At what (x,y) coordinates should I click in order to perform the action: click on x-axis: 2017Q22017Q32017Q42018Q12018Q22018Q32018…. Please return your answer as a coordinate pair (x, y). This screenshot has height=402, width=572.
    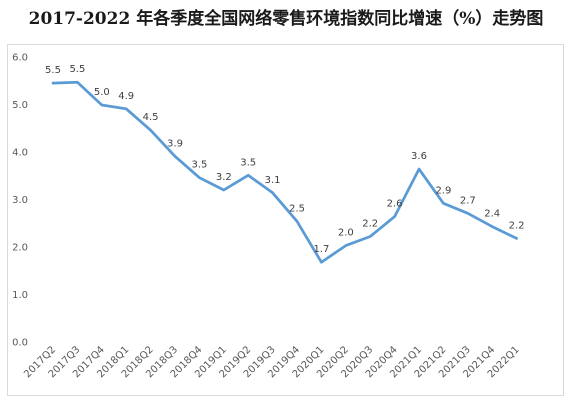
    Looking at the image, I should click on (271, 362).